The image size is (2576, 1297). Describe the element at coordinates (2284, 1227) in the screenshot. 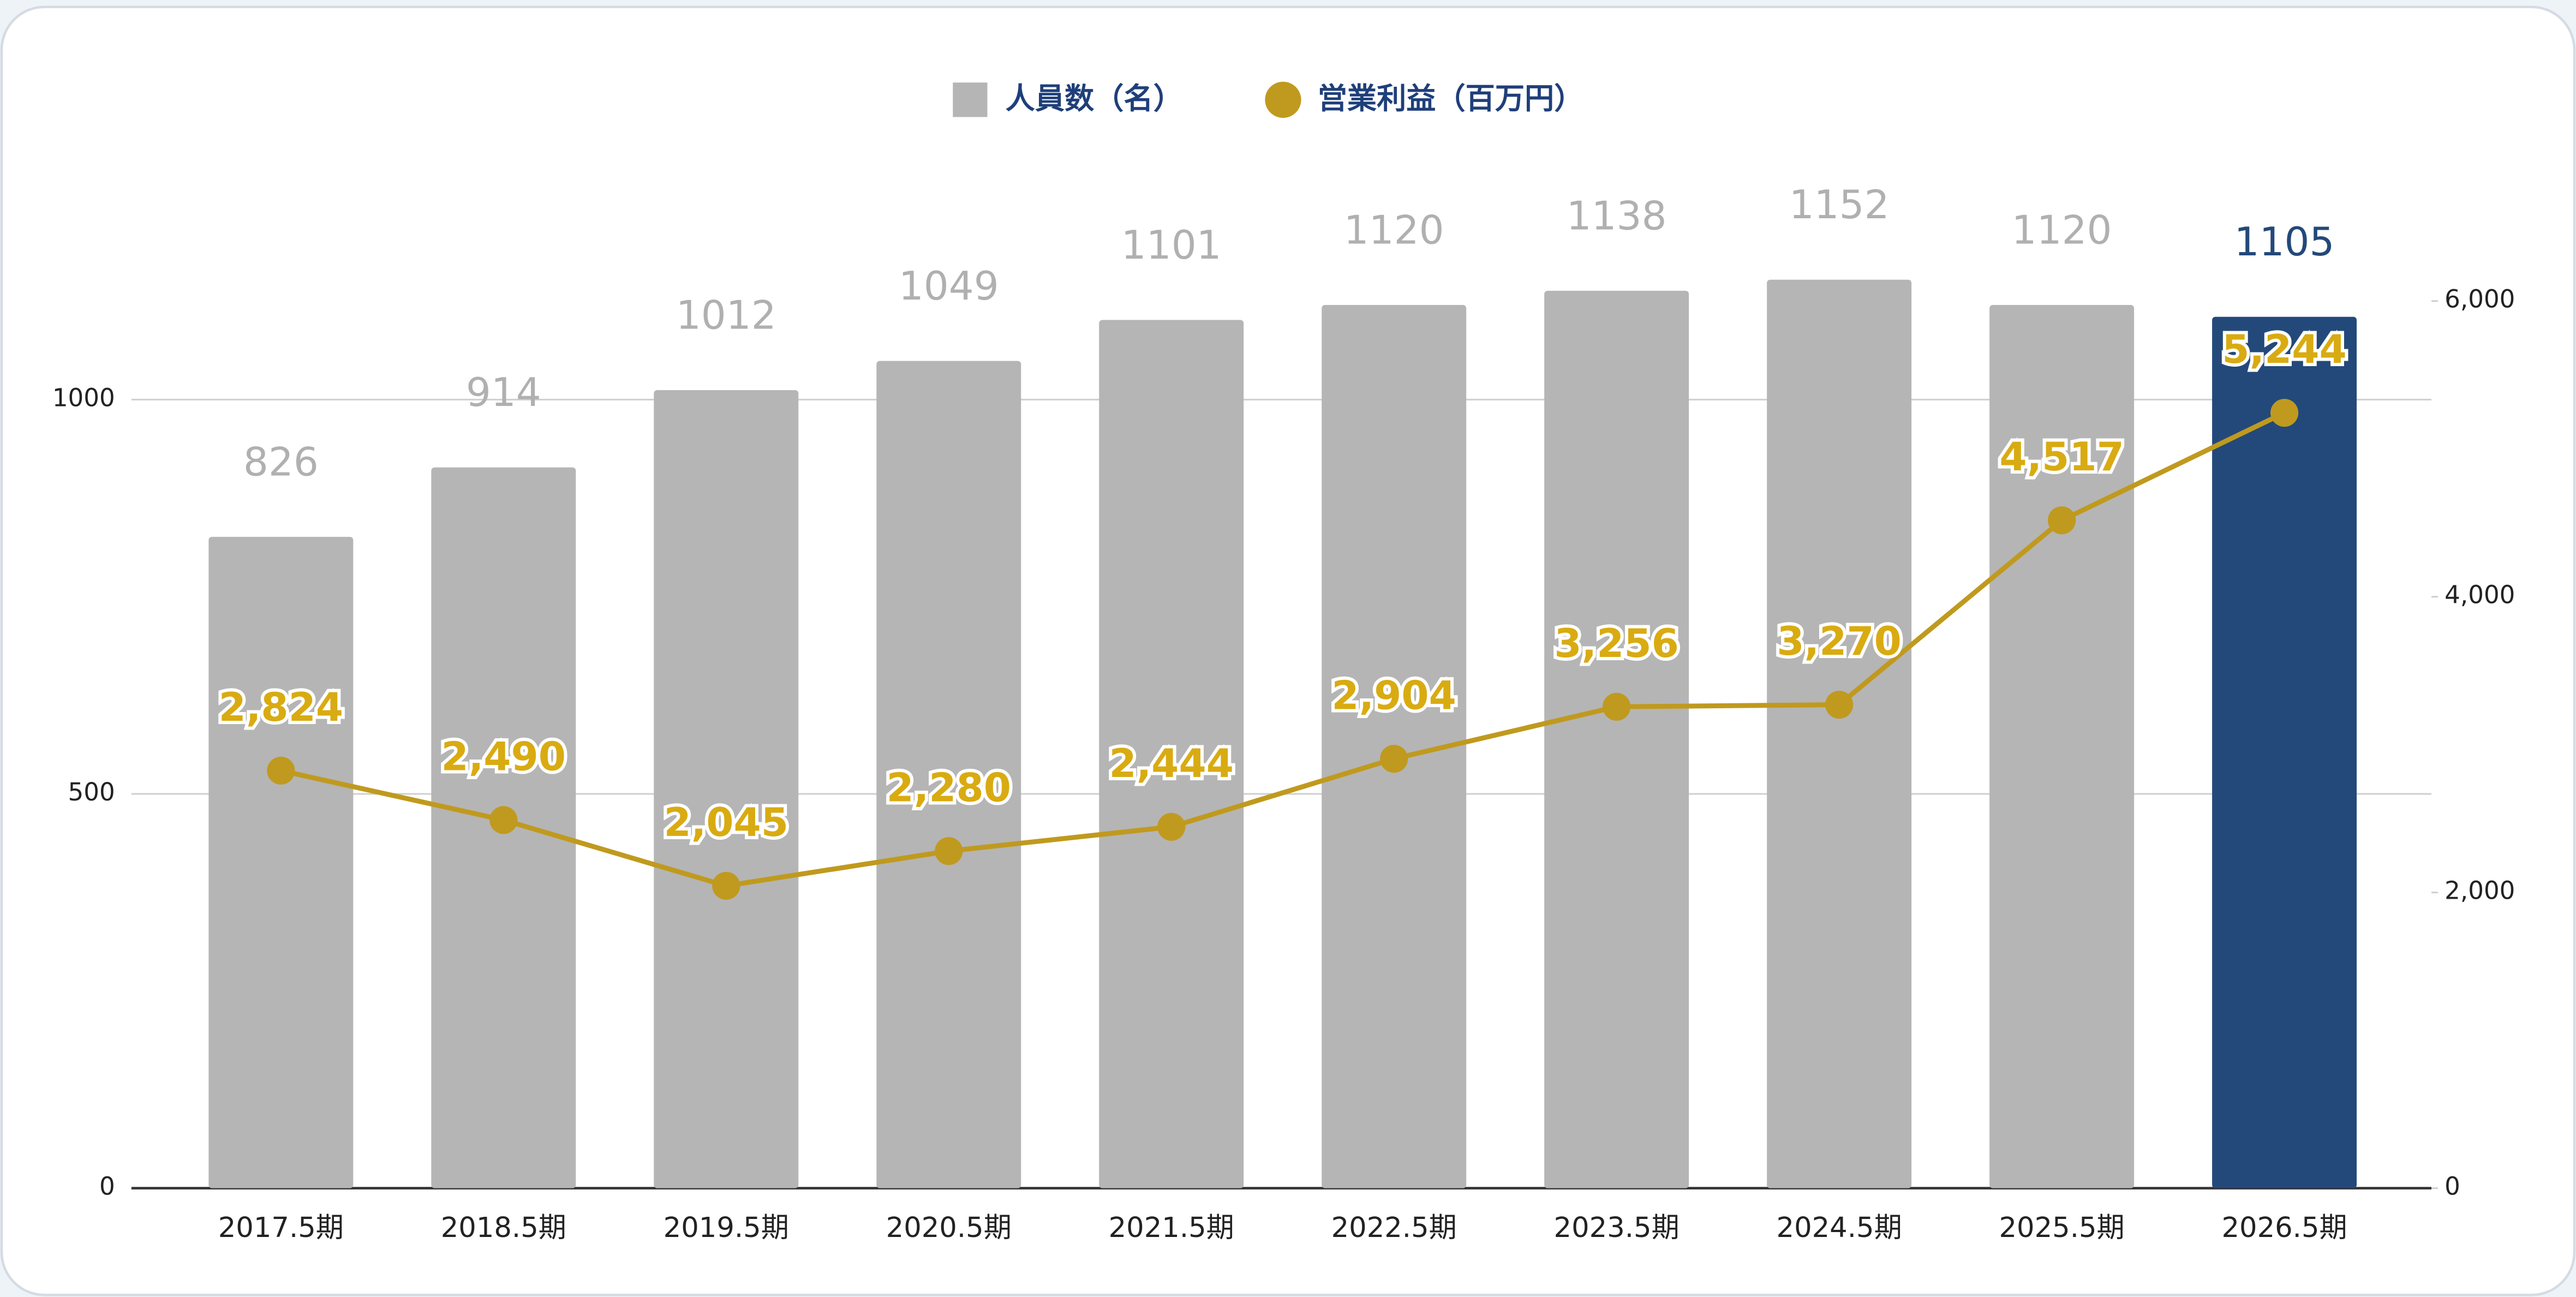

I see `x-tick-label: 2026.5期` at that location.